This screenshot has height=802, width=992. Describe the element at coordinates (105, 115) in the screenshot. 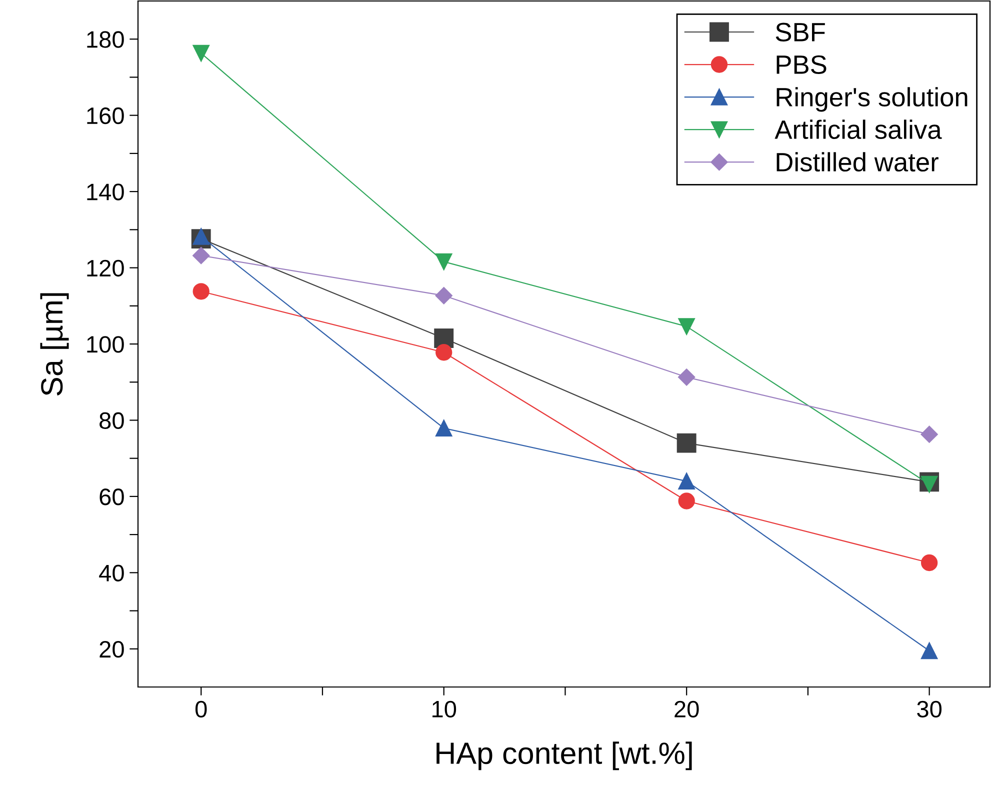

I see `y-tick-label: 160` at that location.